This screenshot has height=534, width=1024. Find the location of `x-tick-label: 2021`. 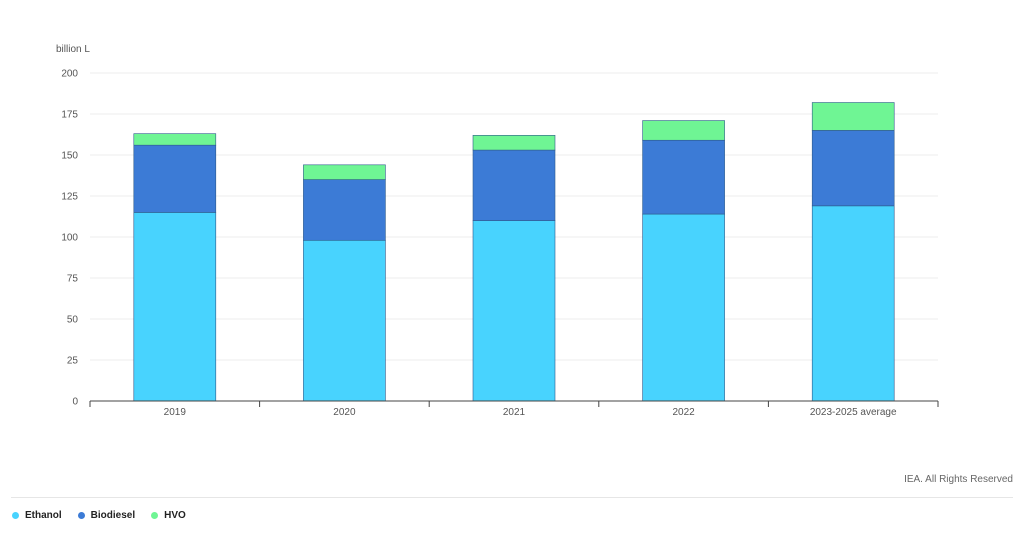

x-tick-label: 2021 is located at coordinates (514, 412).